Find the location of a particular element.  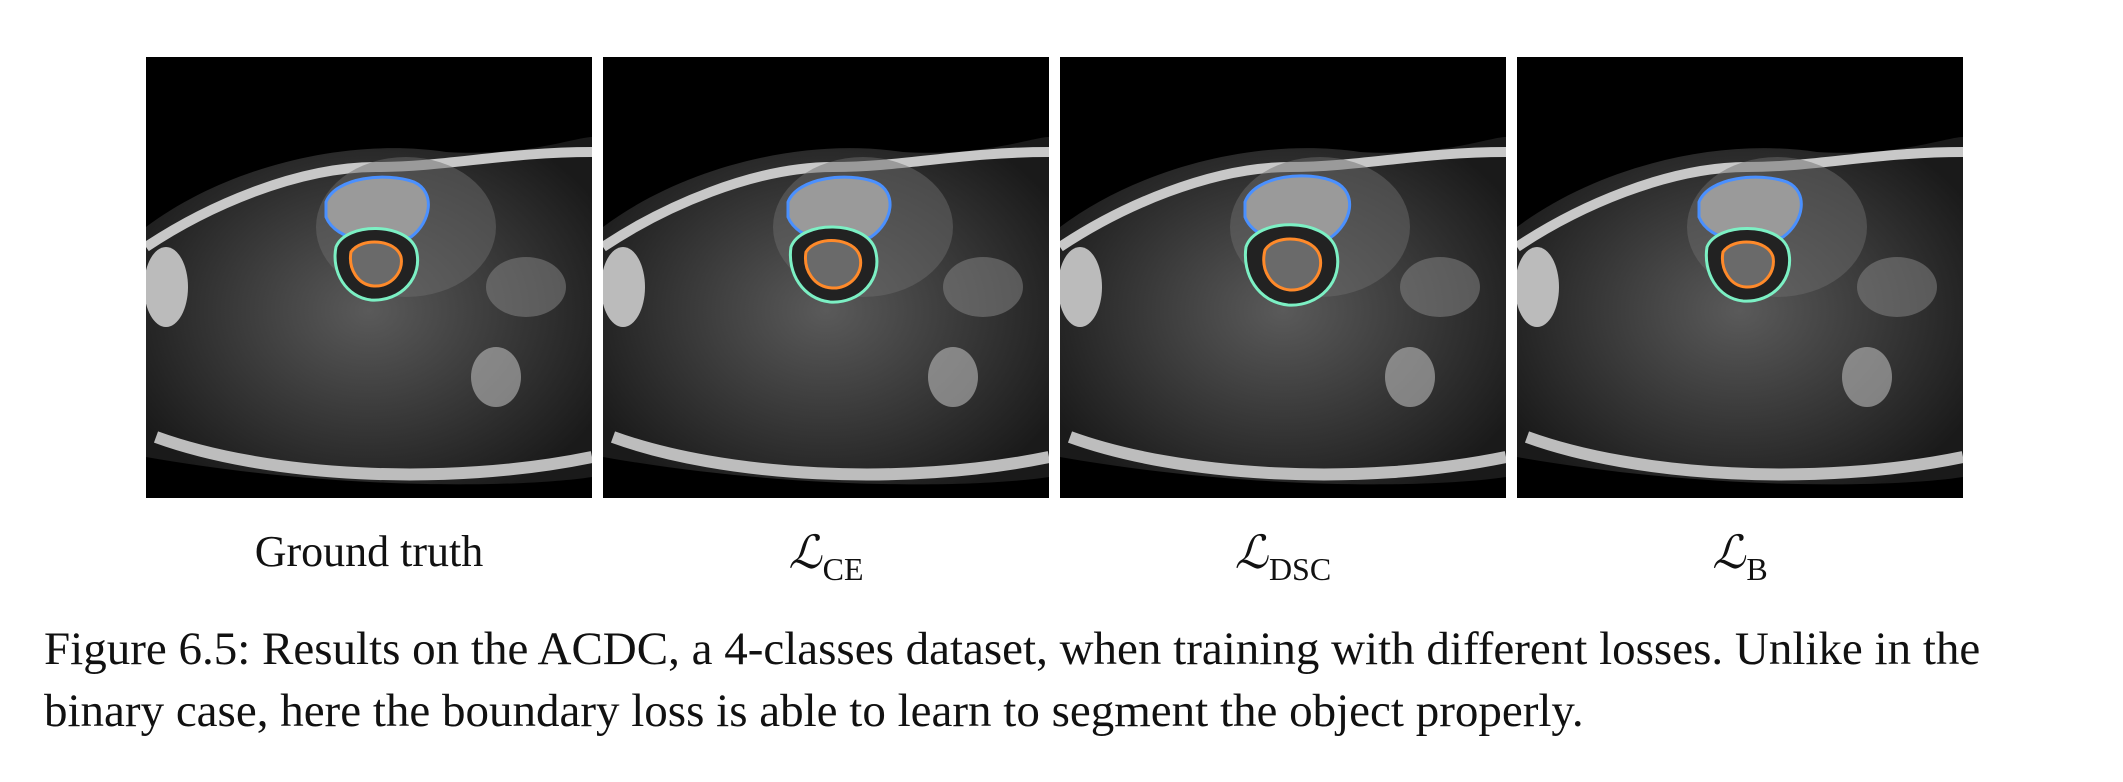

panel-label-boundary: ℒB is located at coordinates (1740, 554).